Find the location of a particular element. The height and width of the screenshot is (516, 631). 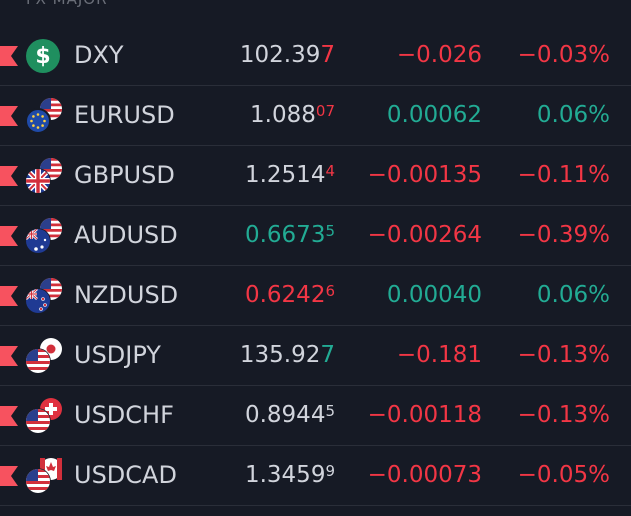

last-price: 1.08807 is located at coordinates (292, 116).